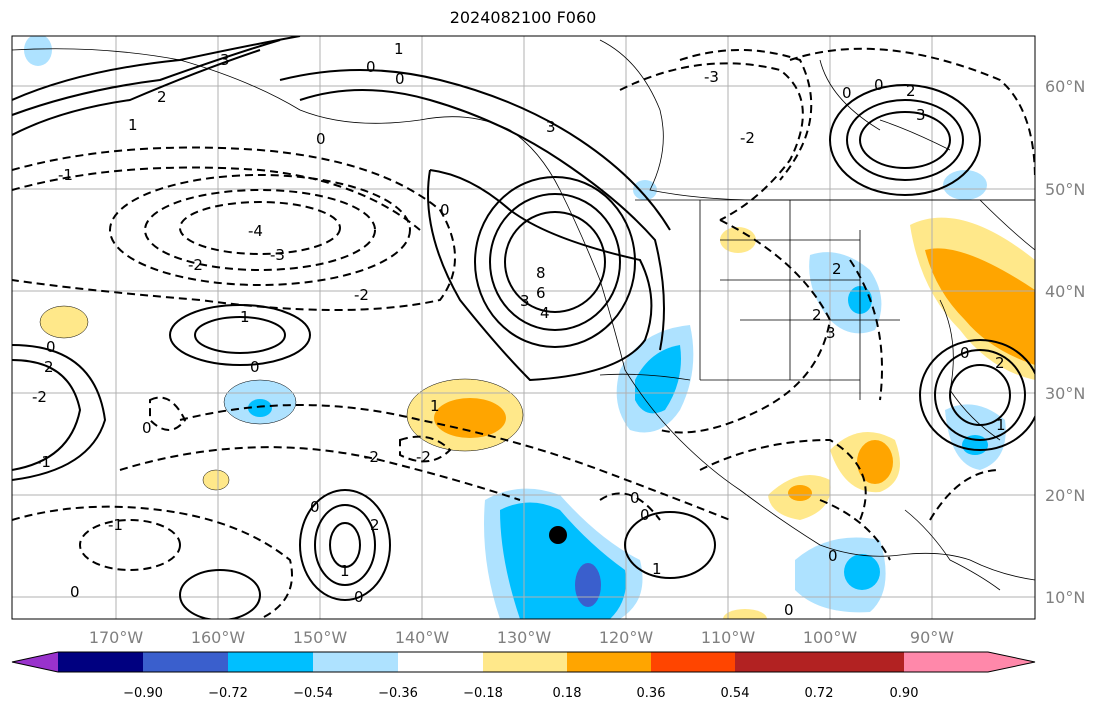 The height and width of the screenshot is (712, 1105). I want to click on lon-tick: 90°W, so click(932, 637).